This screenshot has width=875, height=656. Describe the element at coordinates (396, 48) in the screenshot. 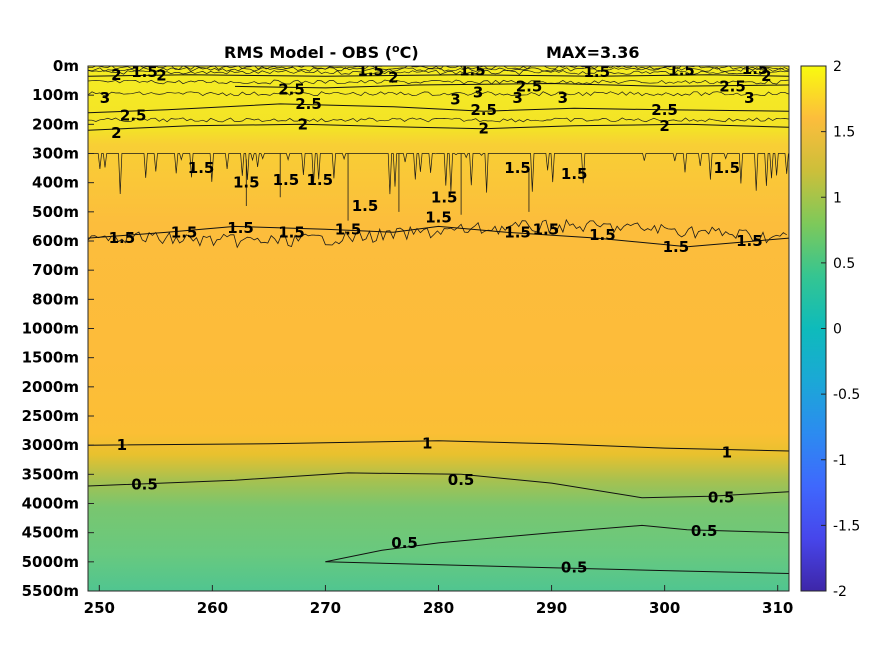

I see `title-superscript: o` at that location.